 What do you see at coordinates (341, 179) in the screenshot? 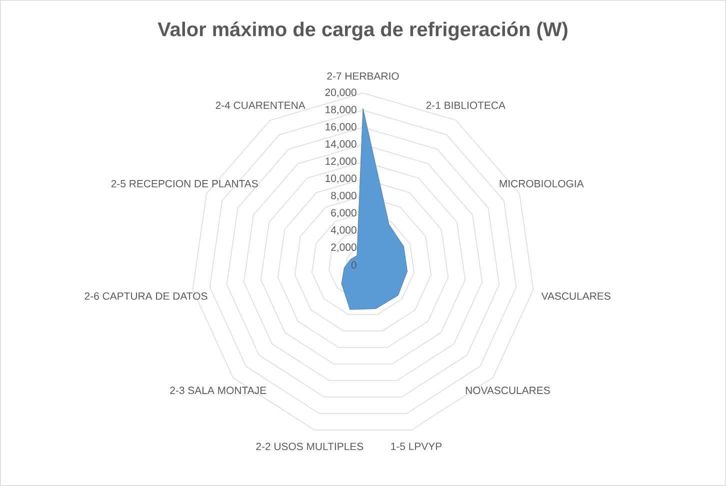
I see `y-tick-label: 10,000` at bounding box center [341, 179].